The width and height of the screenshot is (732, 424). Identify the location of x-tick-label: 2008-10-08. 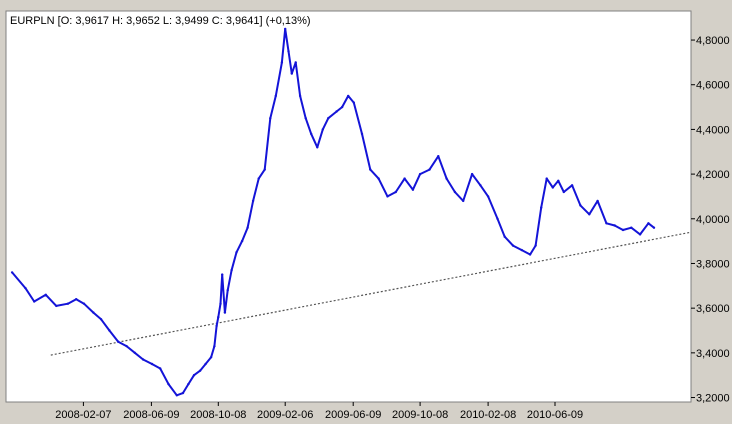
(218, 415).